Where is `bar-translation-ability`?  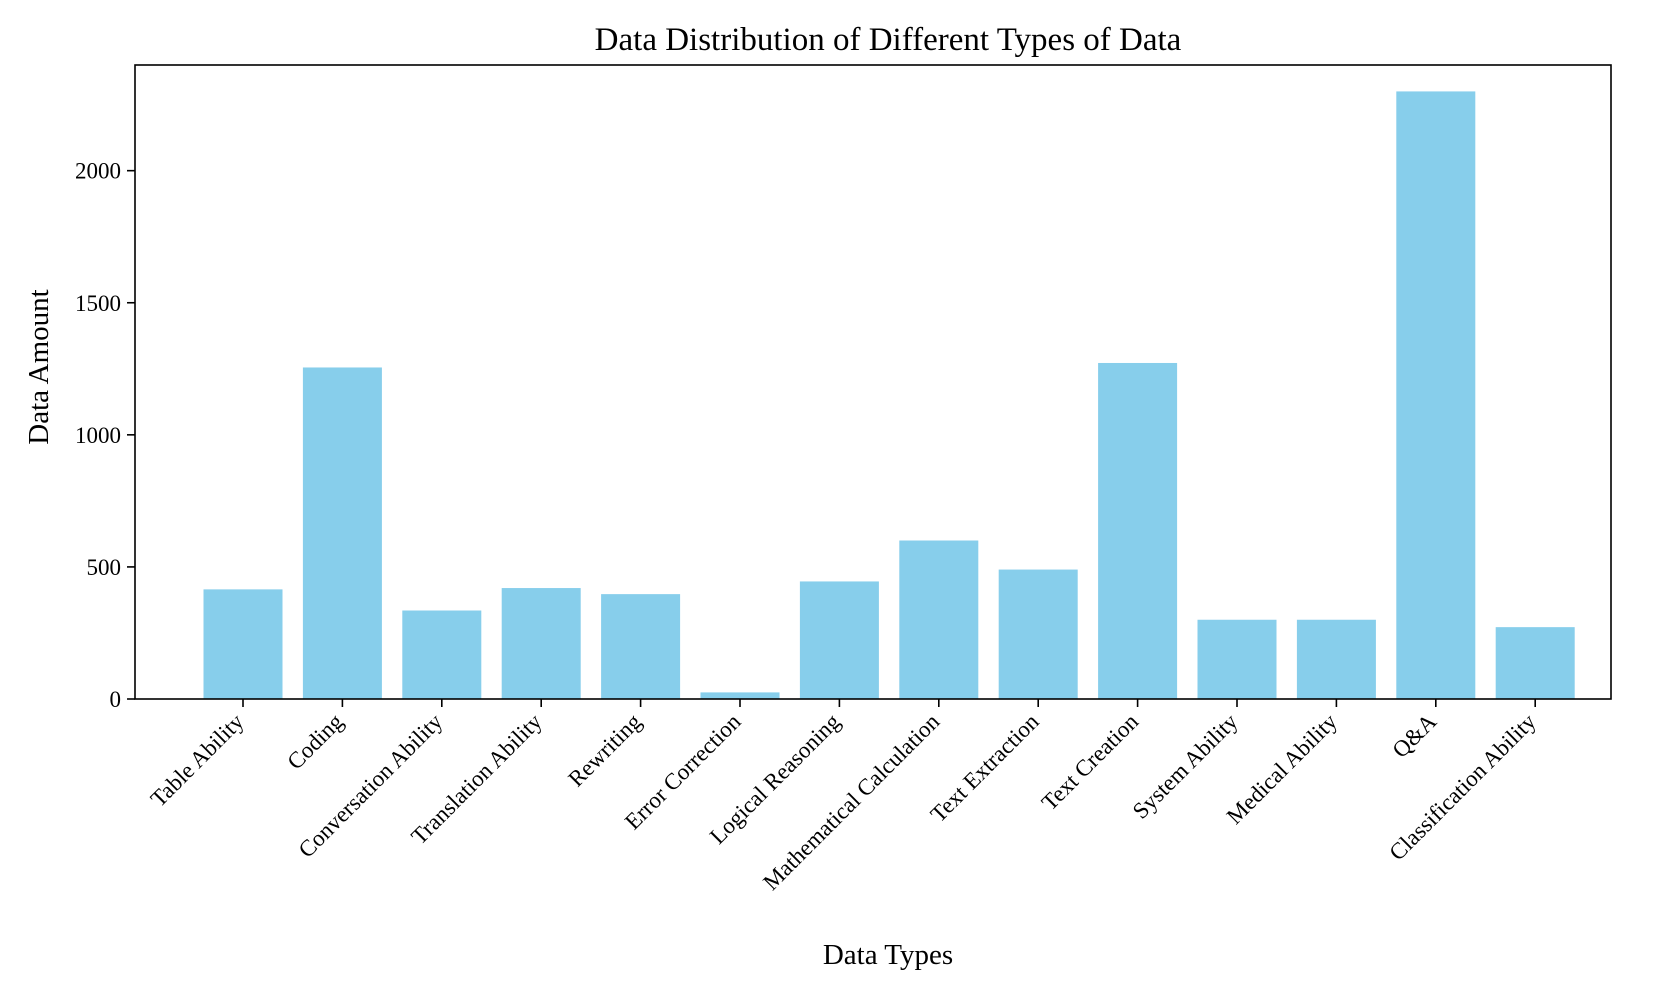
bar-translation-ability is located at coordinates (541, 643).